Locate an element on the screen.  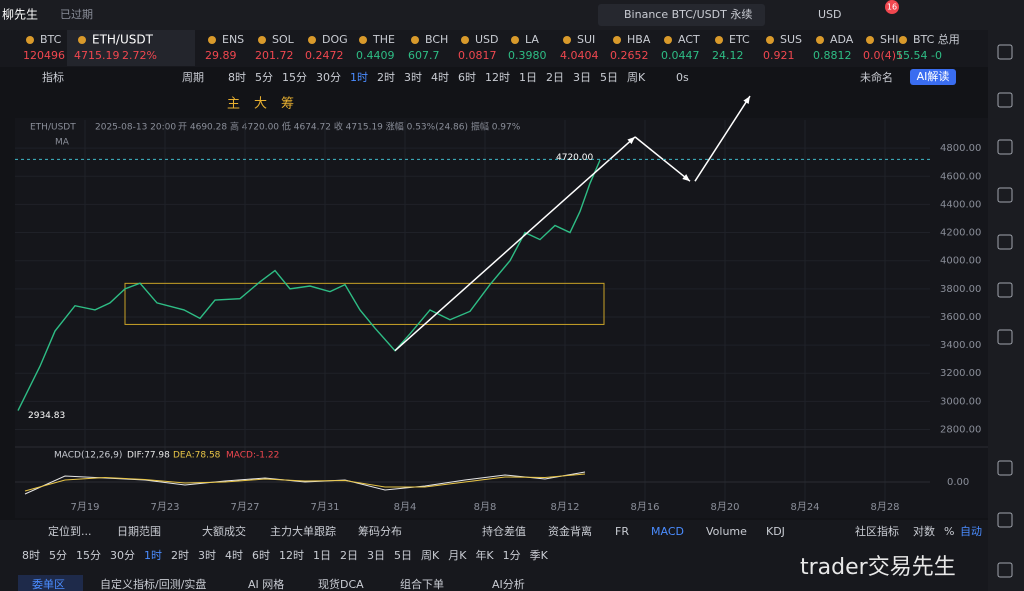
ticker-price: 4.0404 is located at coordinates (579, 55).